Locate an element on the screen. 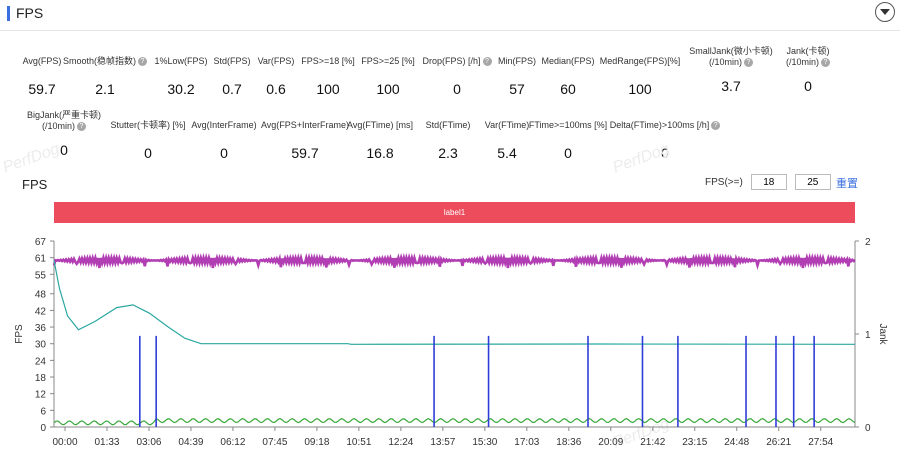 This screenshot has width=900, height=453. metric-label-text: Var(FPS) is located at coordinates (276, 61).